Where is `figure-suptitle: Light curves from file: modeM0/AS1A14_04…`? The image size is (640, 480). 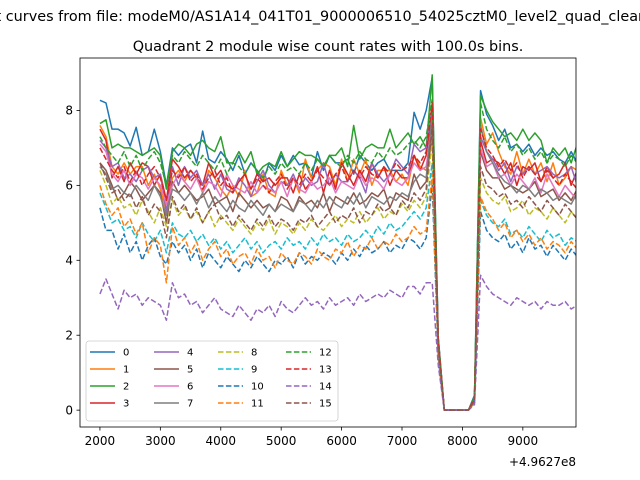
figure-suptitle: Light curves from file: modeM0/AS1A14_04… is located at coordinates (320, 17).